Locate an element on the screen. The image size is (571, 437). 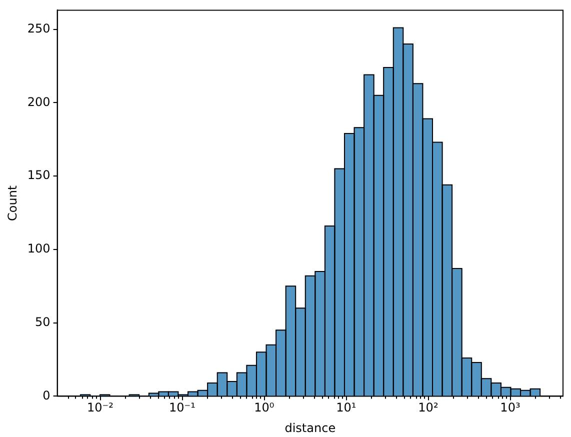
y-tick-label: 250 is located at coordinates (38, 28).